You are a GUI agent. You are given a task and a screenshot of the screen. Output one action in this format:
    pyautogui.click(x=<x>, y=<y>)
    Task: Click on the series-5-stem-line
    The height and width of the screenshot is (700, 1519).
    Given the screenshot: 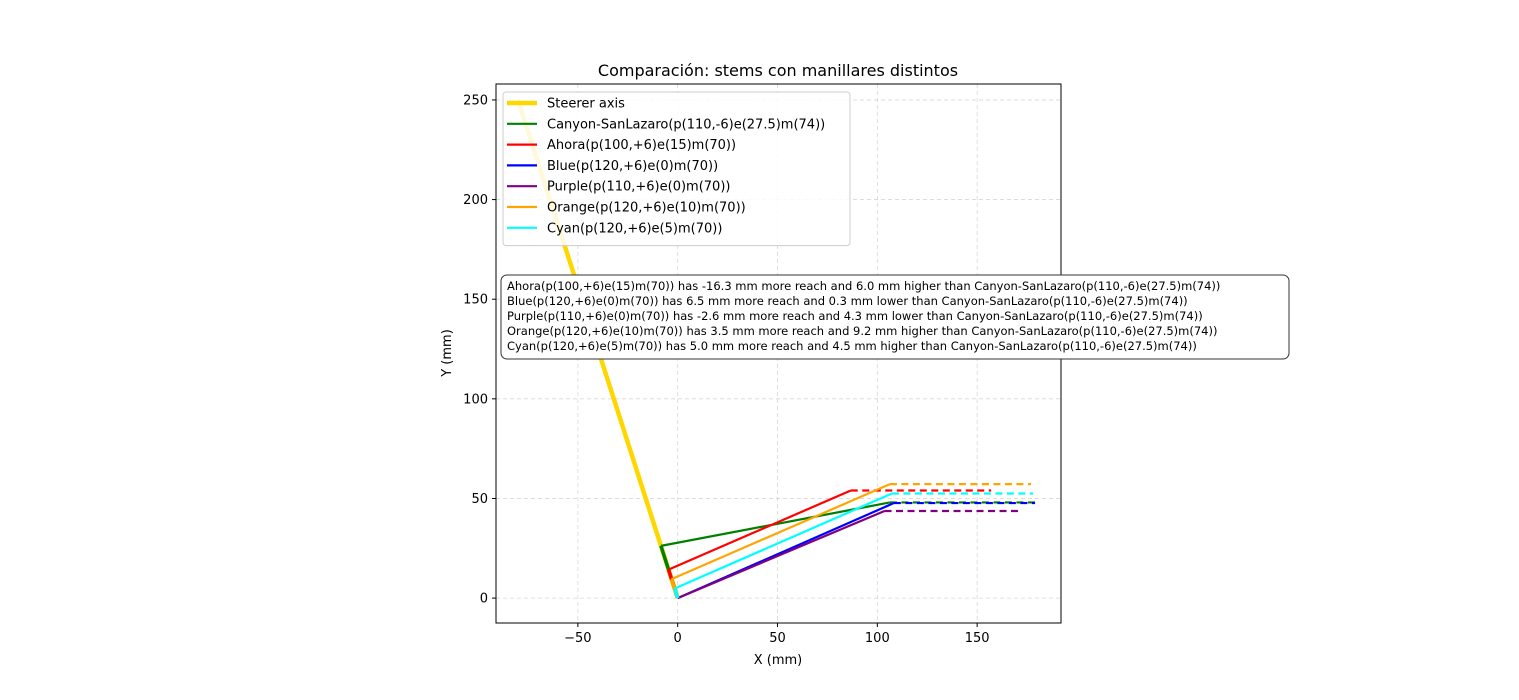 What is the action you would take?
    pyautogui.click(x=783, y=541)
    